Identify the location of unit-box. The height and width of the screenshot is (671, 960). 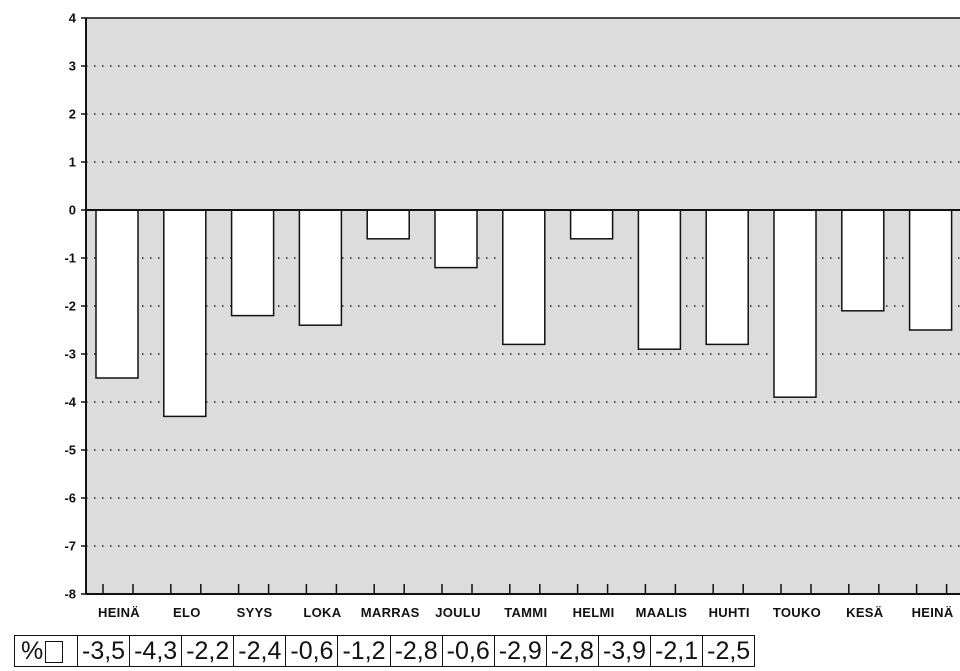
(54, 652).